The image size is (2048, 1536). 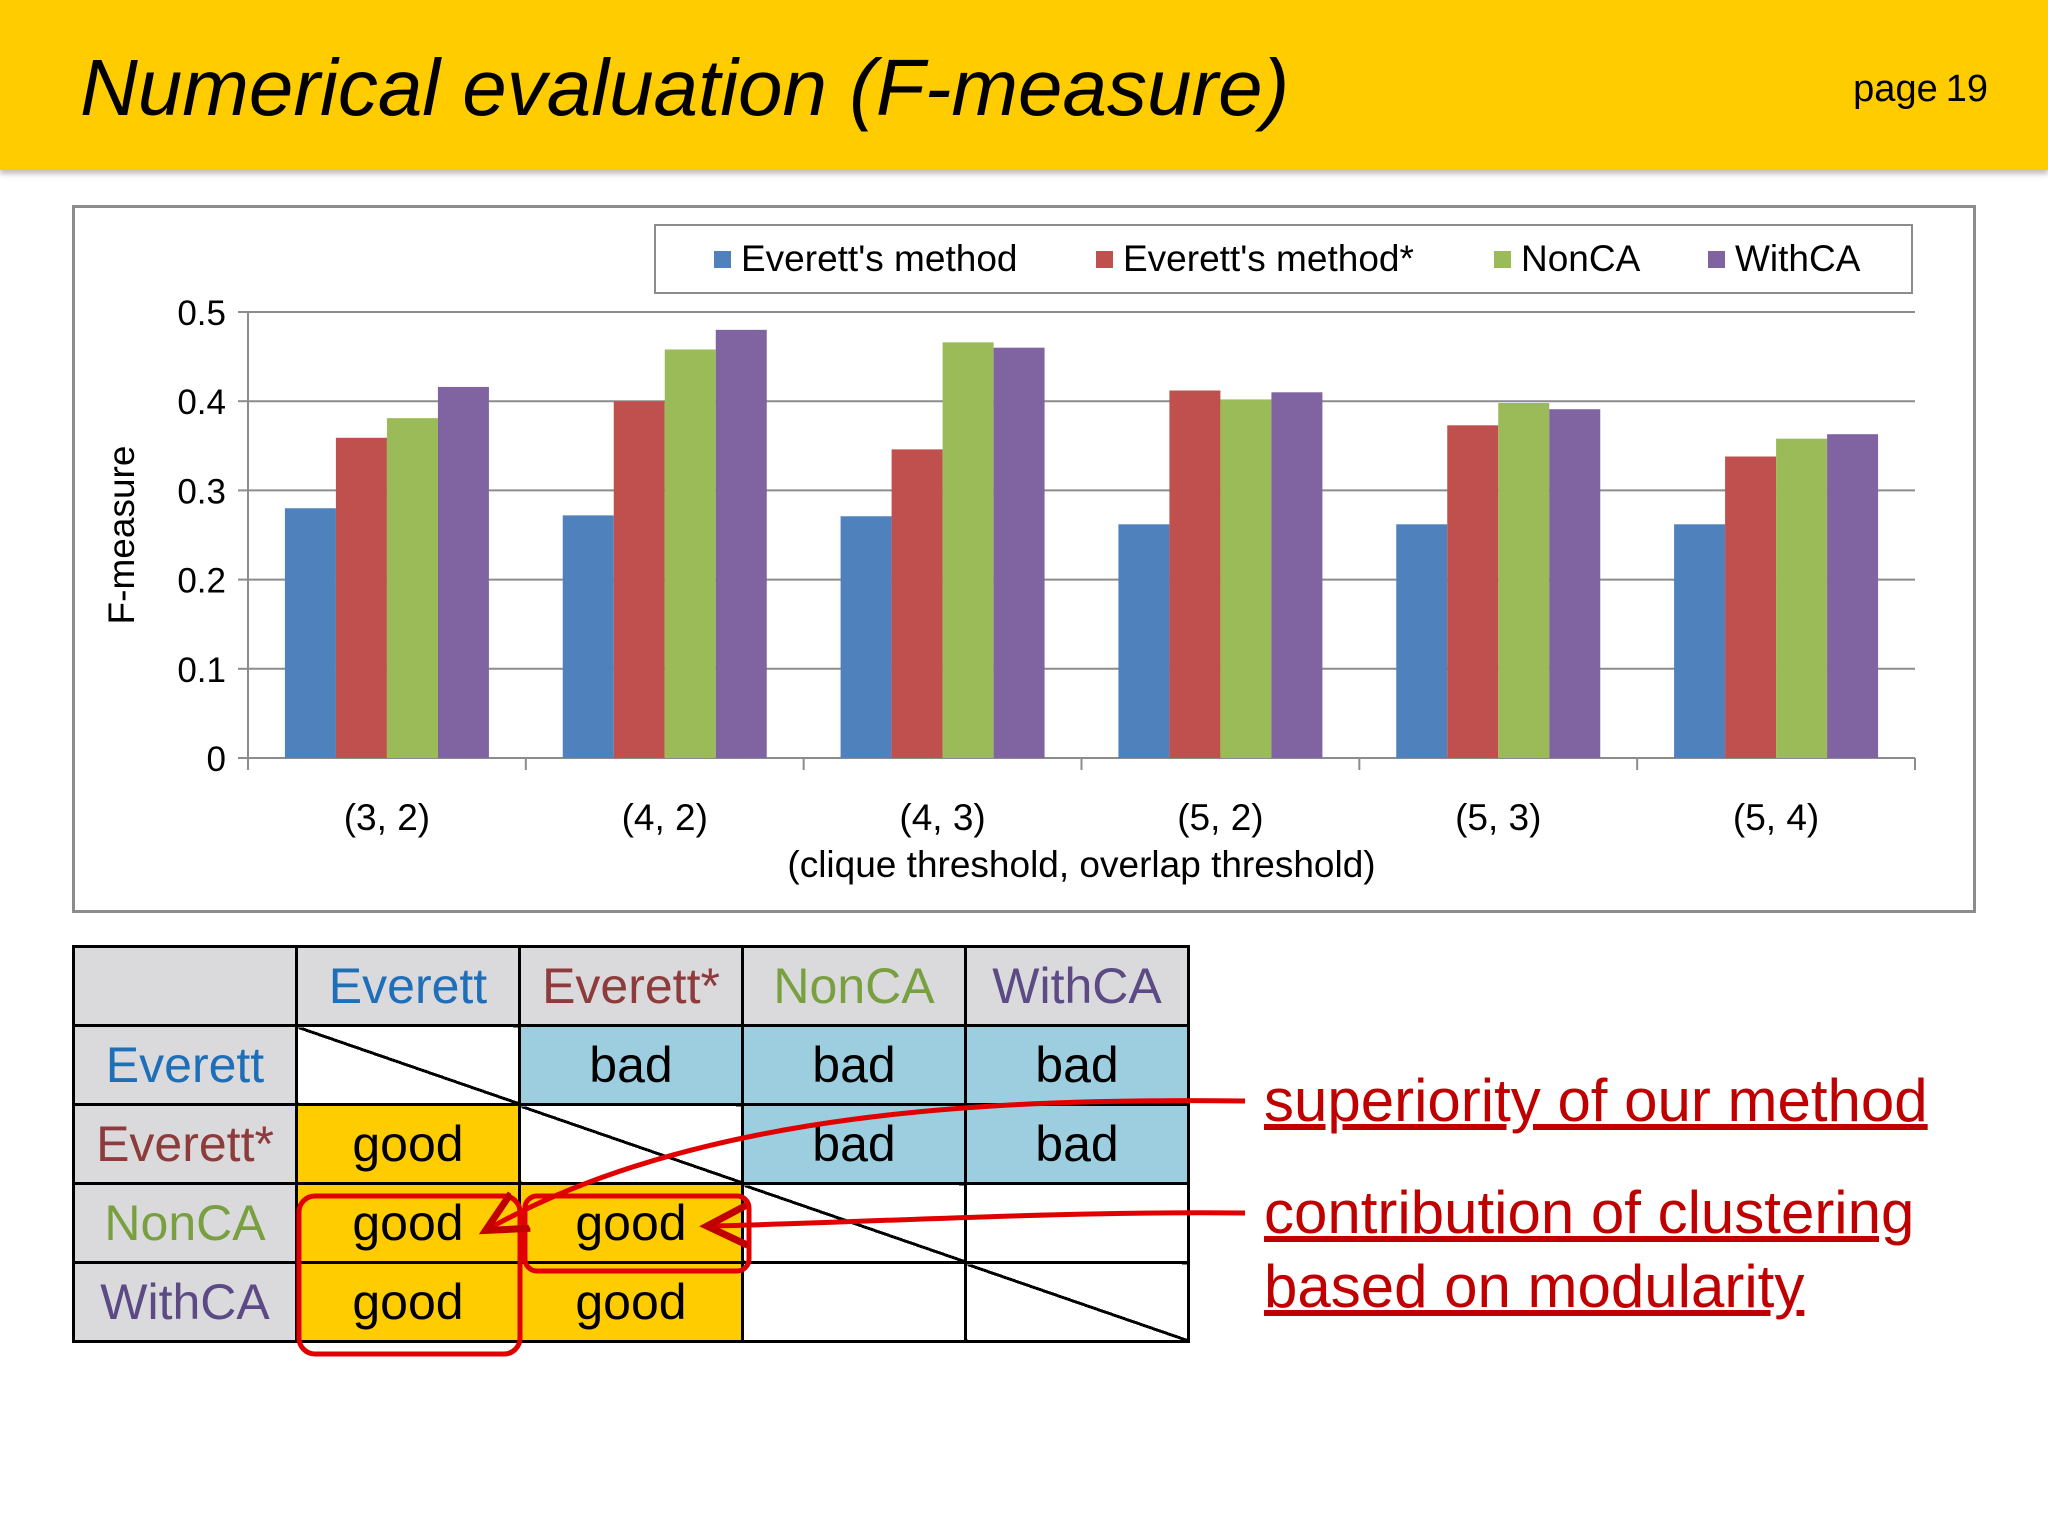 I want to click on y-tick-label: 0.3, so click(x=201, y=491).